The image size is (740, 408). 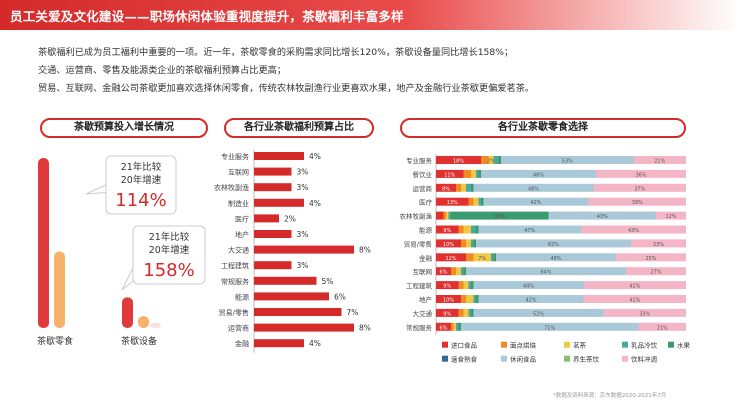 I want to click on segment-label: 64%, so click(x=545, y=273).